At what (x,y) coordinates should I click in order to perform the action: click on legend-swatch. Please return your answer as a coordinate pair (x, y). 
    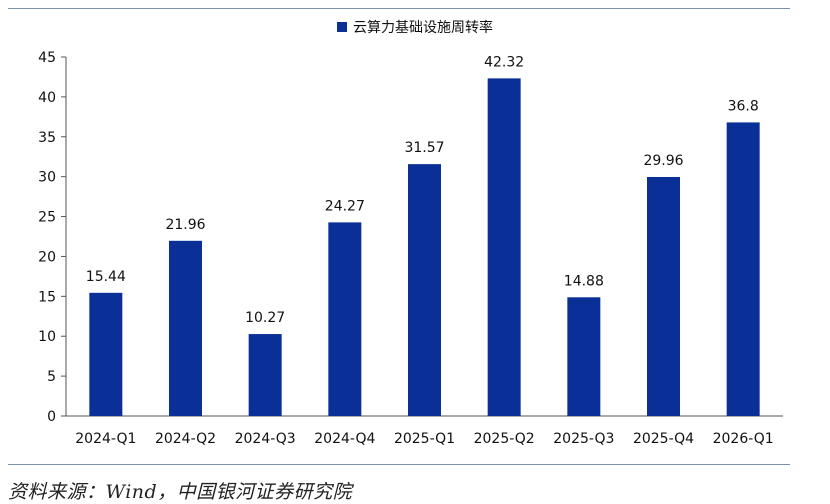
    Looking at the image, I should click on (342, 27).